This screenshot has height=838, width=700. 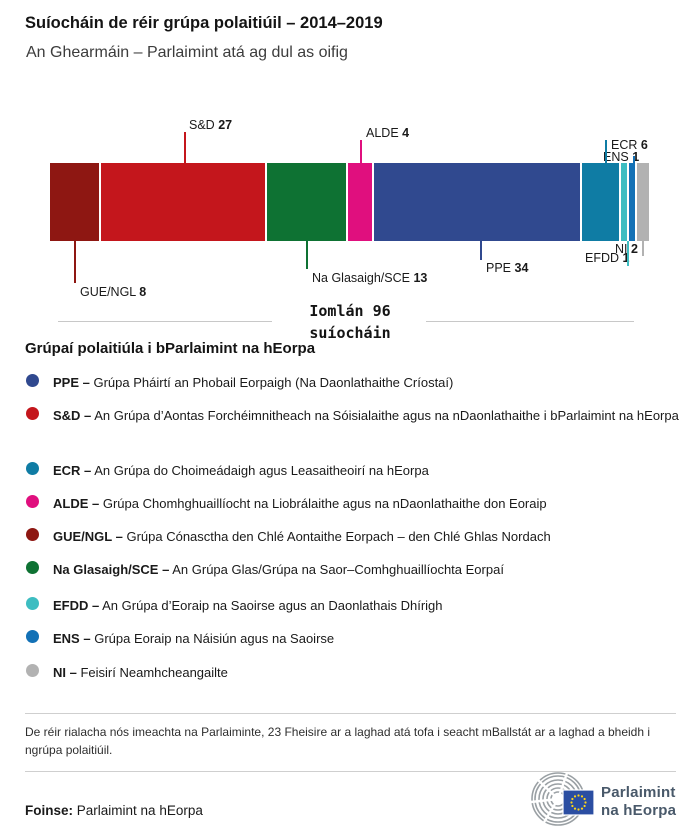 I want to click on leader-line-sd, so click(x=185, y=147).